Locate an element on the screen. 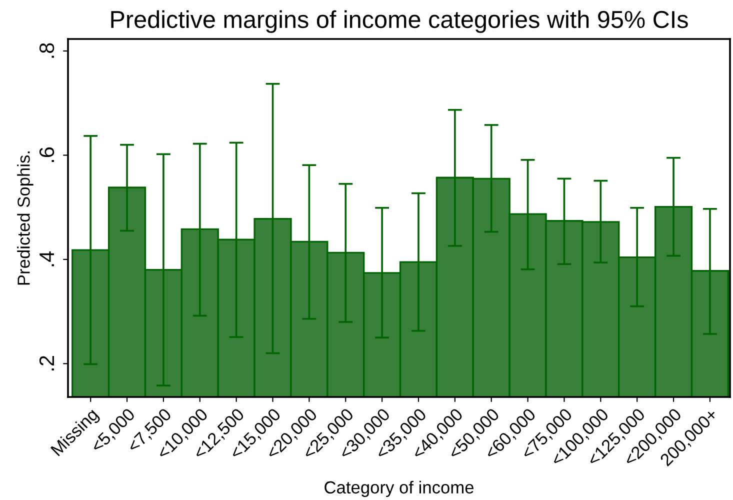 This screenshot has width=733, height=500. y-tick-label: .4 is located at coordinates (47, 258).